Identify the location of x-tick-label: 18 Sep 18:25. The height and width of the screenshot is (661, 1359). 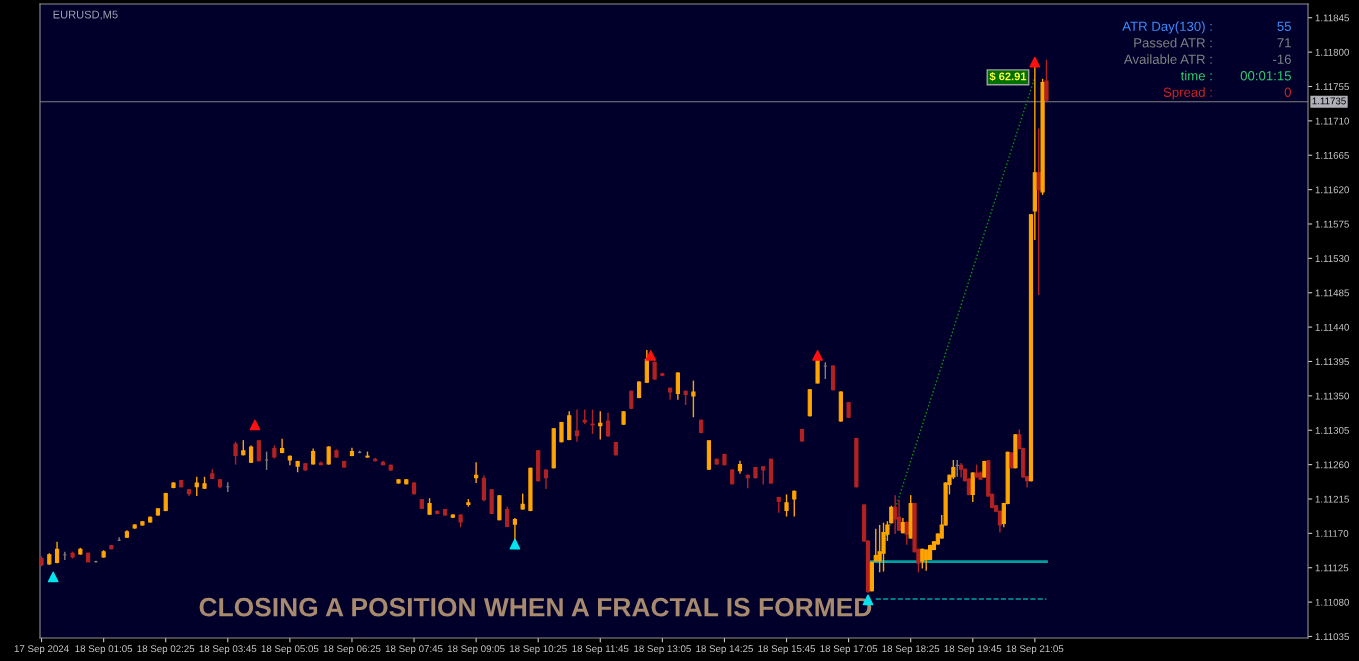
(911, 650).